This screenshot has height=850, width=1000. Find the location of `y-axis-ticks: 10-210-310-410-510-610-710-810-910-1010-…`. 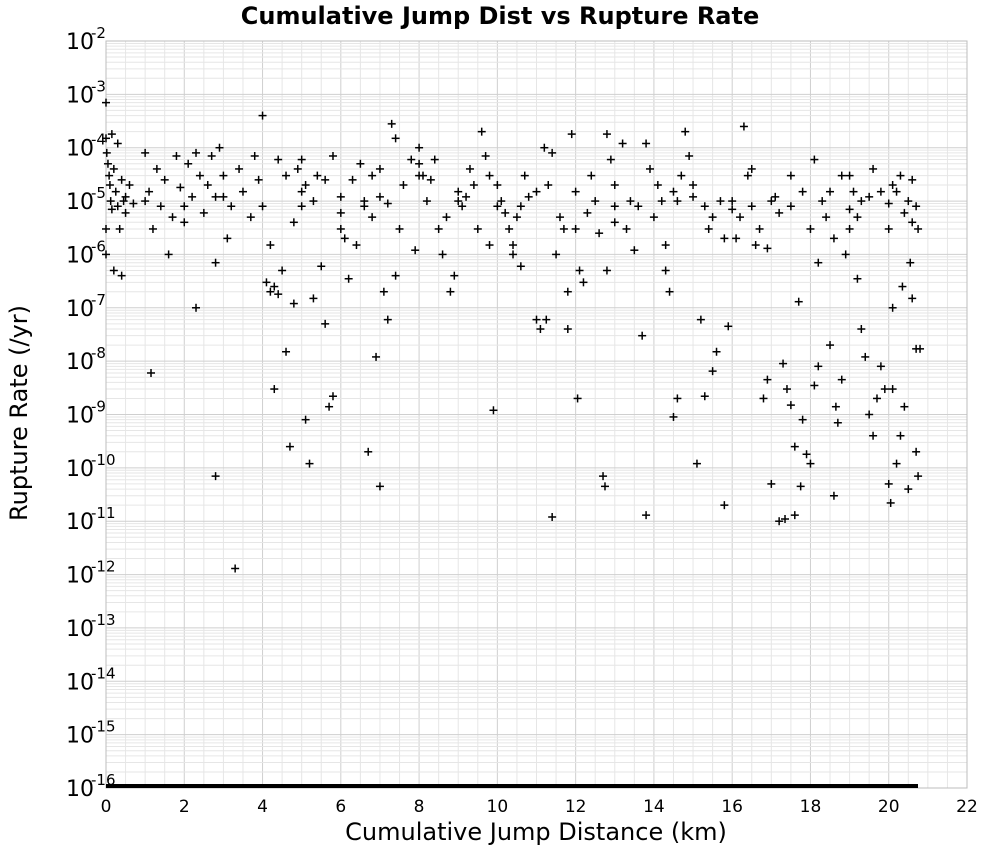

y-axis-ticks: 10-210-310-410-510-610-710-810-910-1010-… is located at coordinates (91, 413).